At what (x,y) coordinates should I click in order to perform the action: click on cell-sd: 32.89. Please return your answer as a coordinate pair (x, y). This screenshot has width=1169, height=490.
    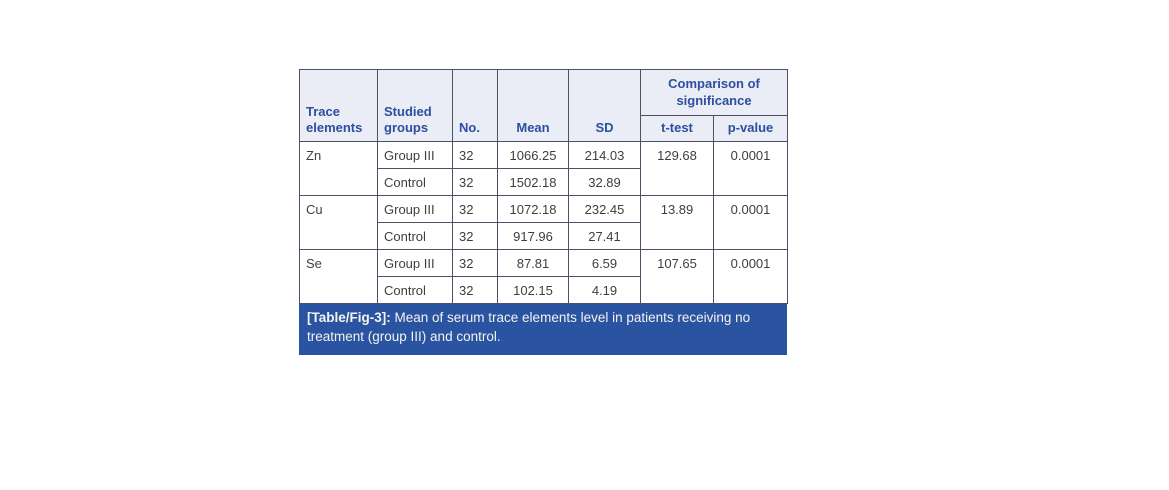
    Looking at the image, I should click on (604, 182).